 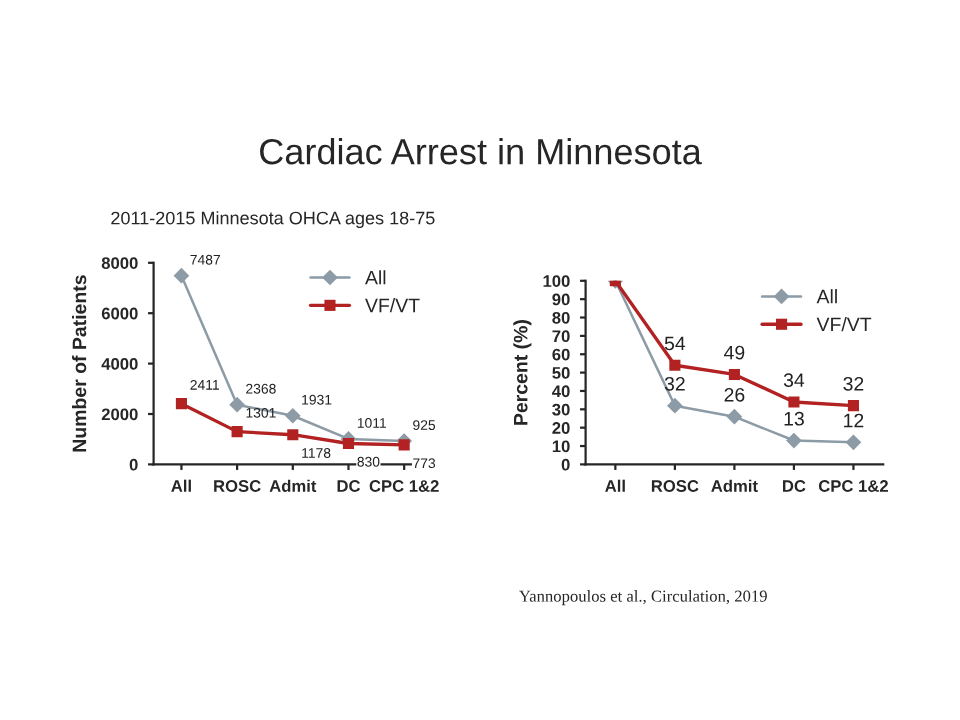 What do you see at coordinates (561, 336) in the screenshot?
I see `y-tick-label: 70` at bounding box center [561, 336].